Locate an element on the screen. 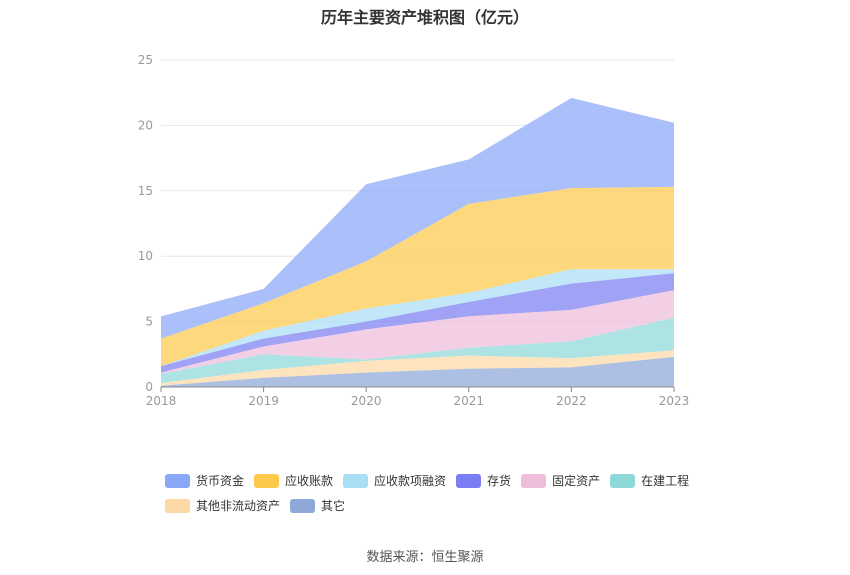 The image size is (850, 575). legend-item: 其他非流动资产 is located at coordinates (222, 505).